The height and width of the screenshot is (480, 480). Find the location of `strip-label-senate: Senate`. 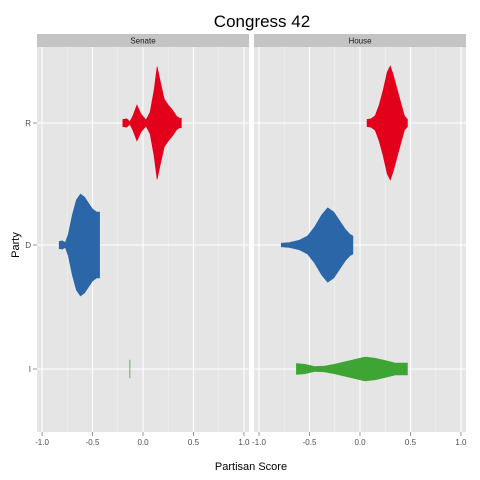

strip-label-senate: Senate is located at coordinates (143, 41).